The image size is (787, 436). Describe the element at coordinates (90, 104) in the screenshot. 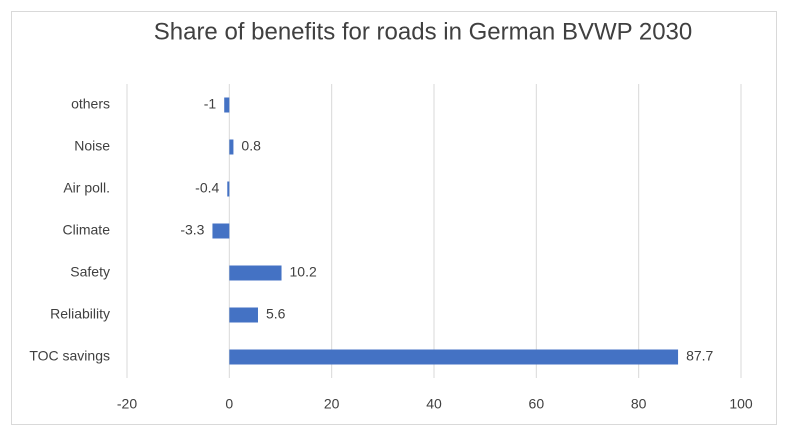

I see `y-tick-label: others` at that location.